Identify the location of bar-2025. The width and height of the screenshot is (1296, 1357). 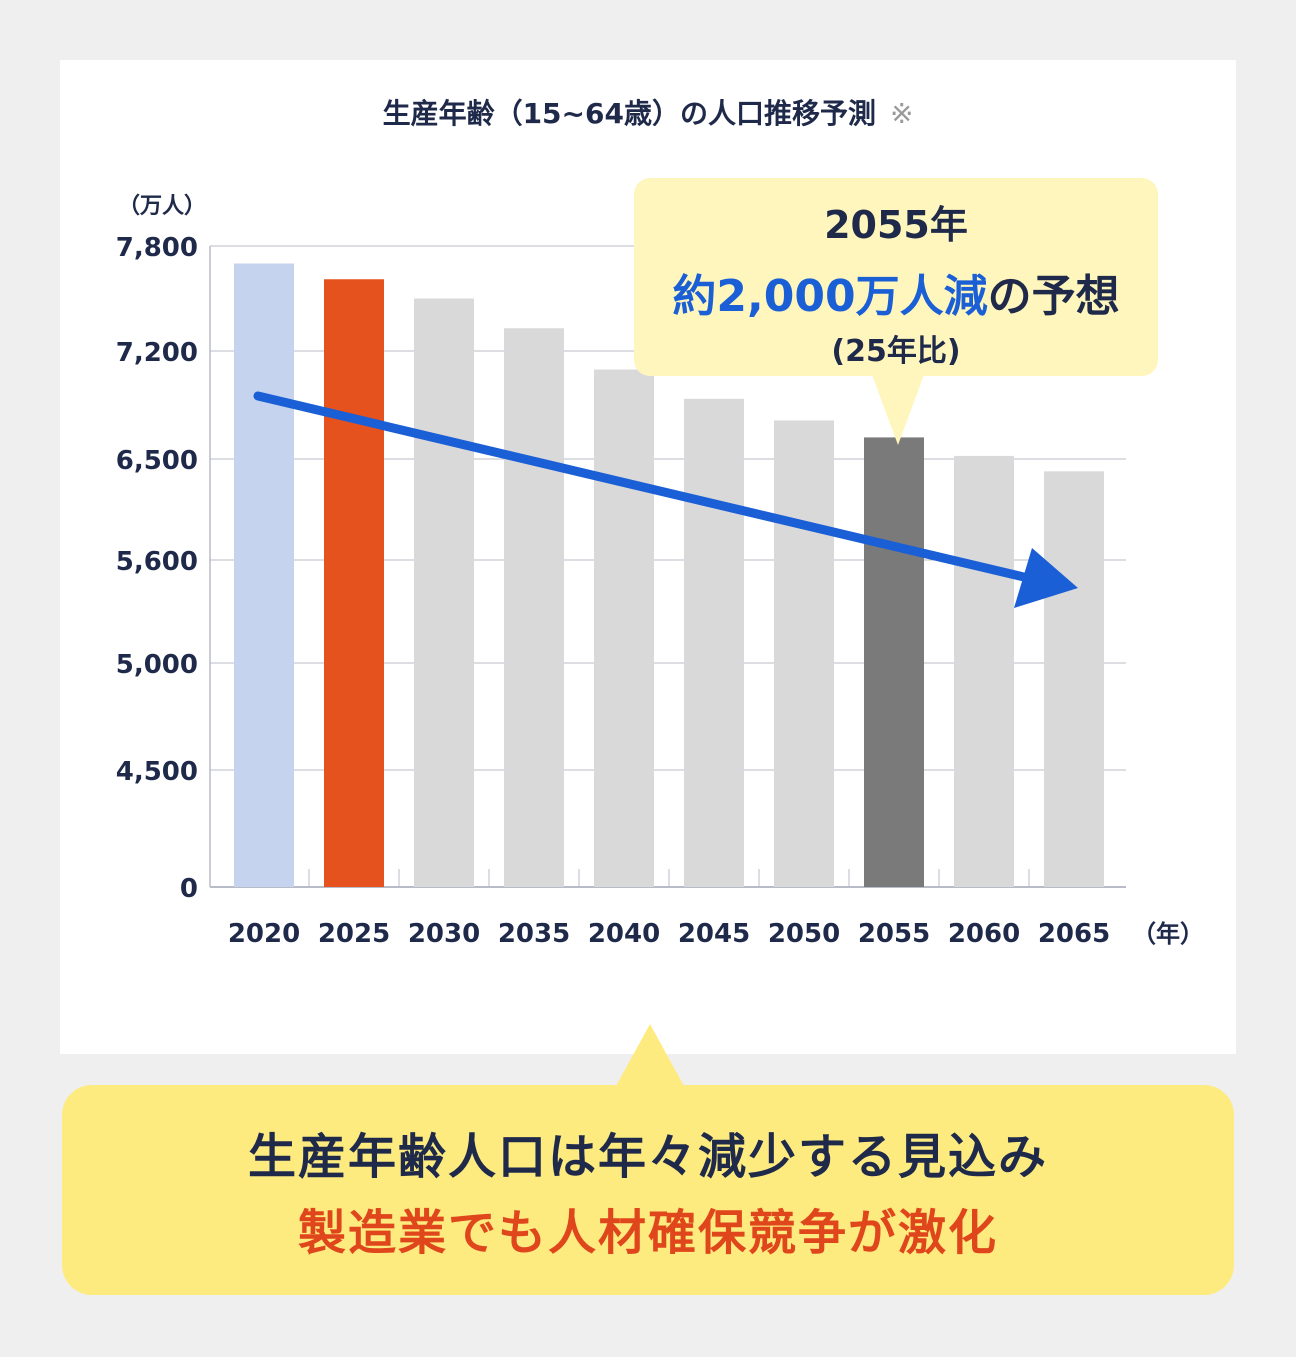
(354, 583).